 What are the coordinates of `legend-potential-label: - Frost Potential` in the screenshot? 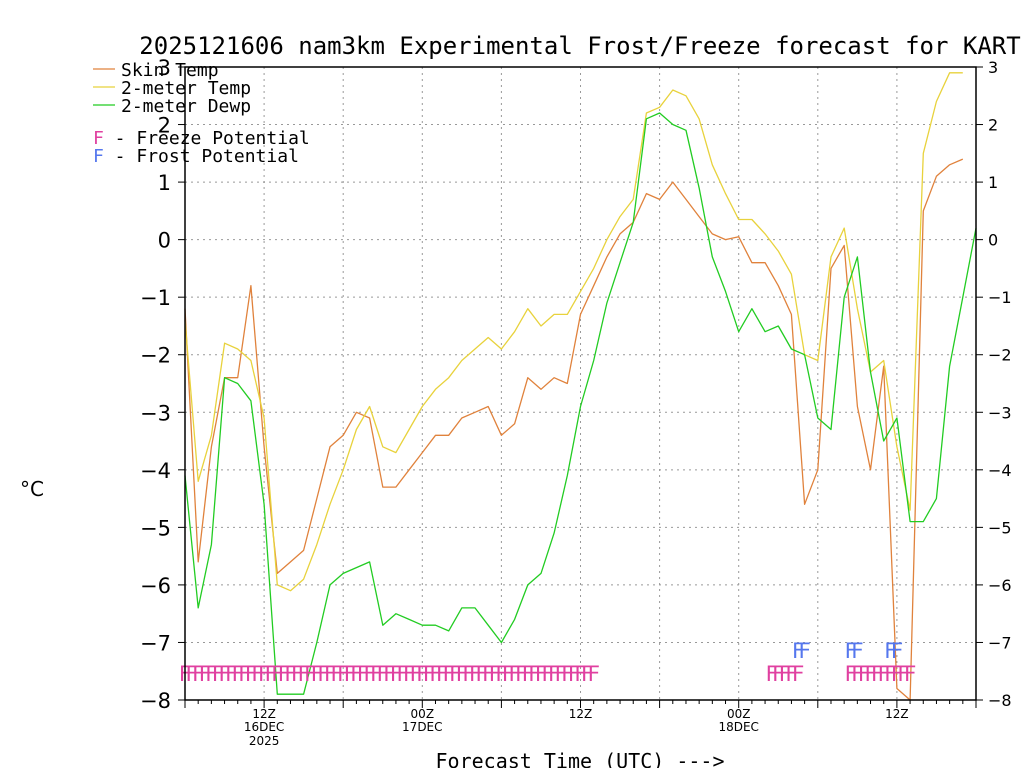 It's located at (201, 156).